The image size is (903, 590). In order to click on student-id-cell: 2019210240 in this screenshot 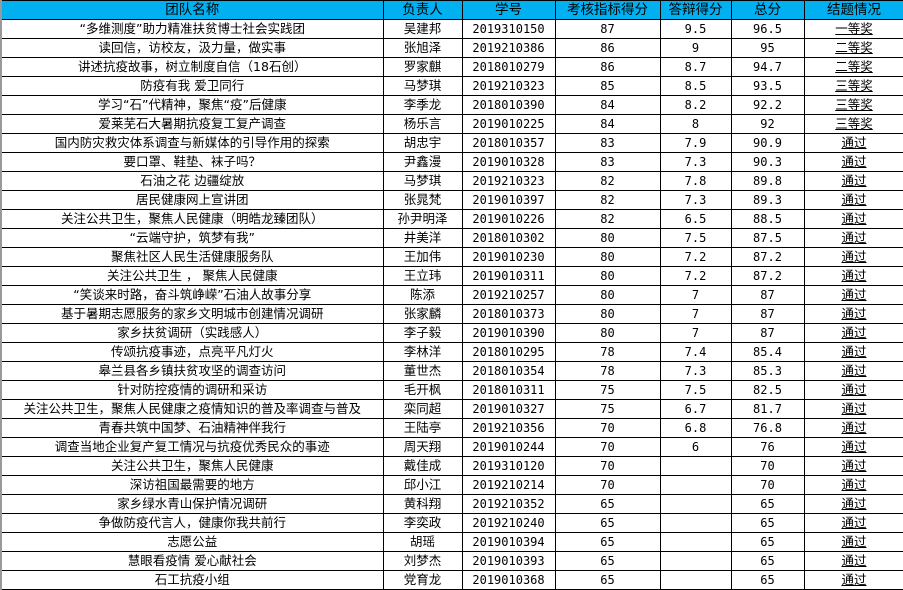, I will do `click(508, 523)`.